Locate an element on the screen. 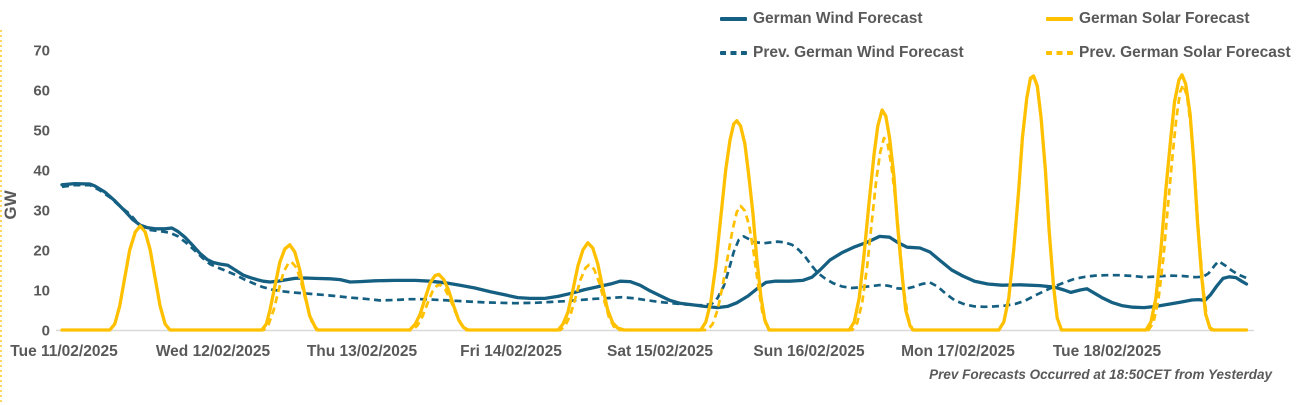  wind-solid-line-swatch is located at coordinates (733, 19).